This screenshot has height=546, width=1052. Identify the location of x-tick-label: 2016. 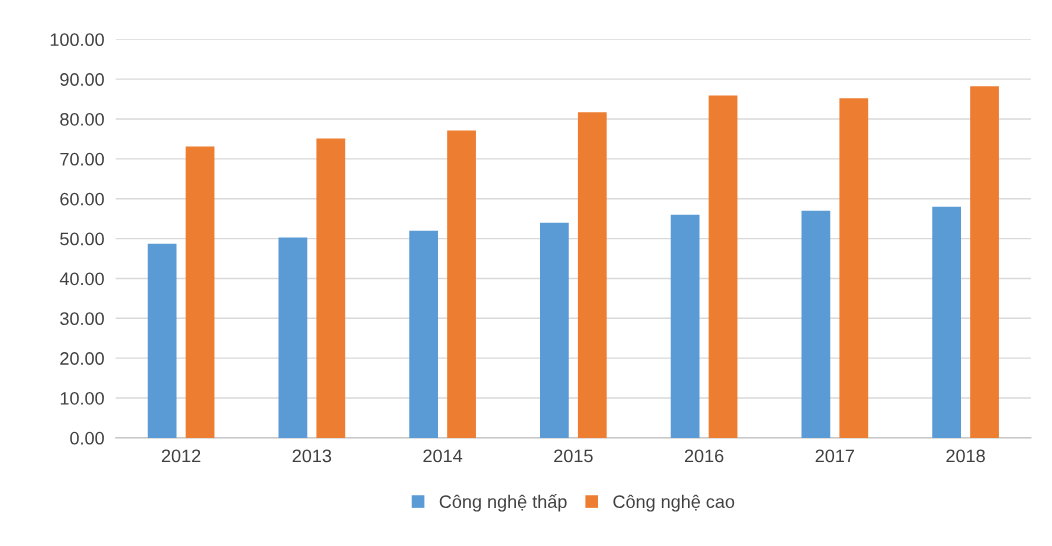
(704, 456).